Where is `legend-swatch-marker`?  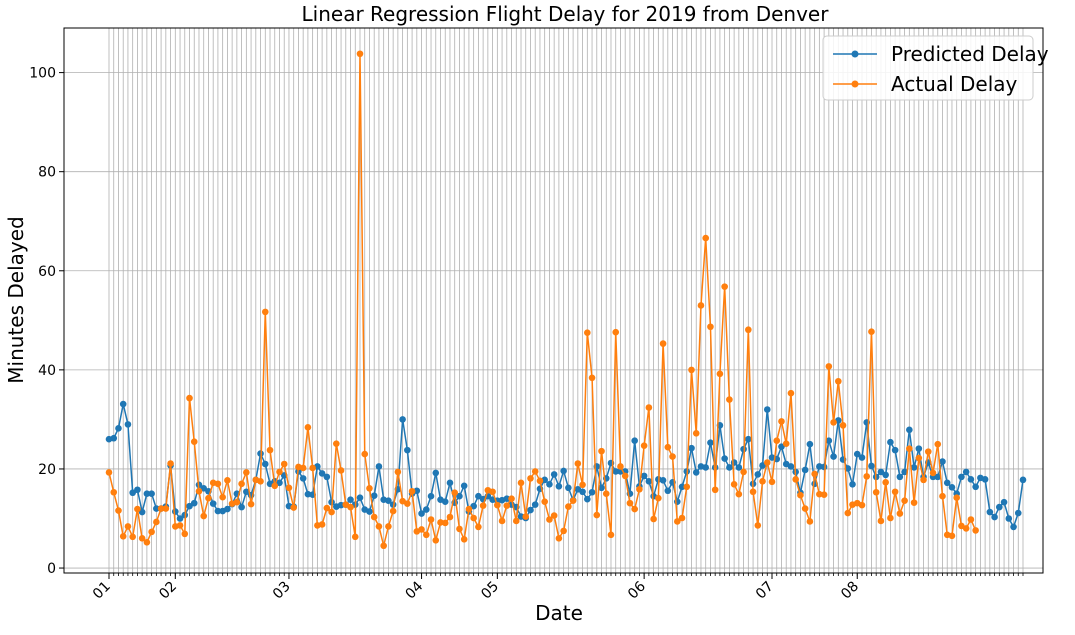 legend-swatch-marker is located at coordinates (855, 84).